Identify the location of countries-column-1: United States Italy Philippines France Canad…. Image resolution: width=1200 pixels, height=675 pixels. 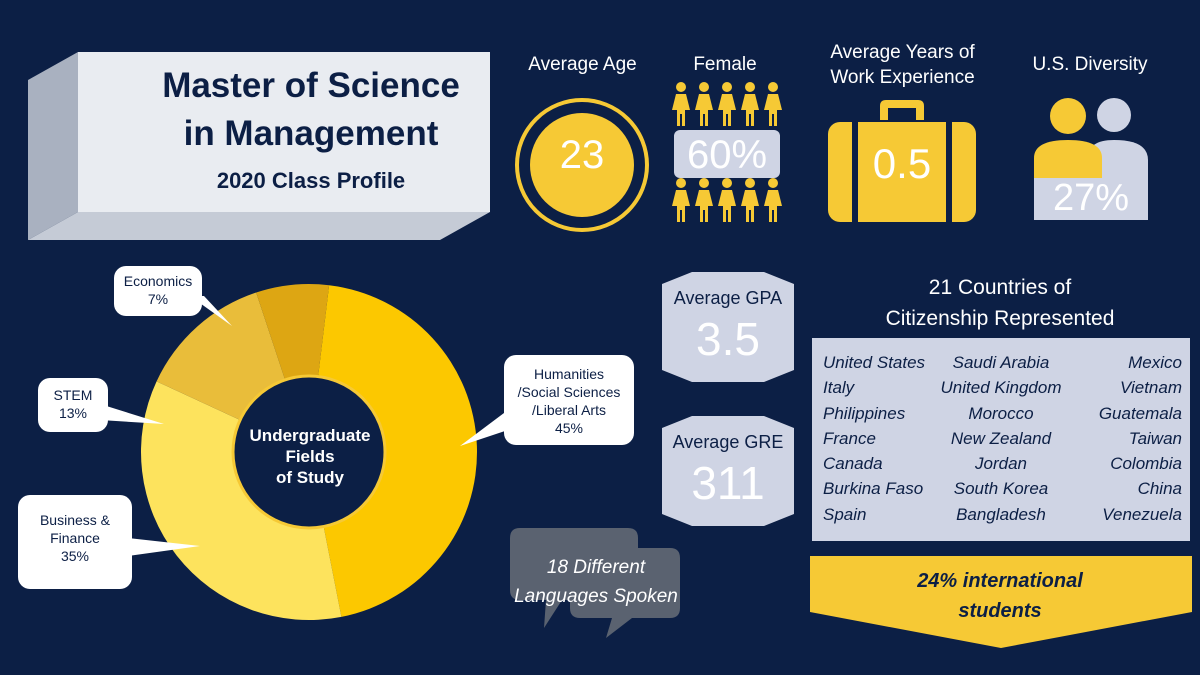
(874, 438).